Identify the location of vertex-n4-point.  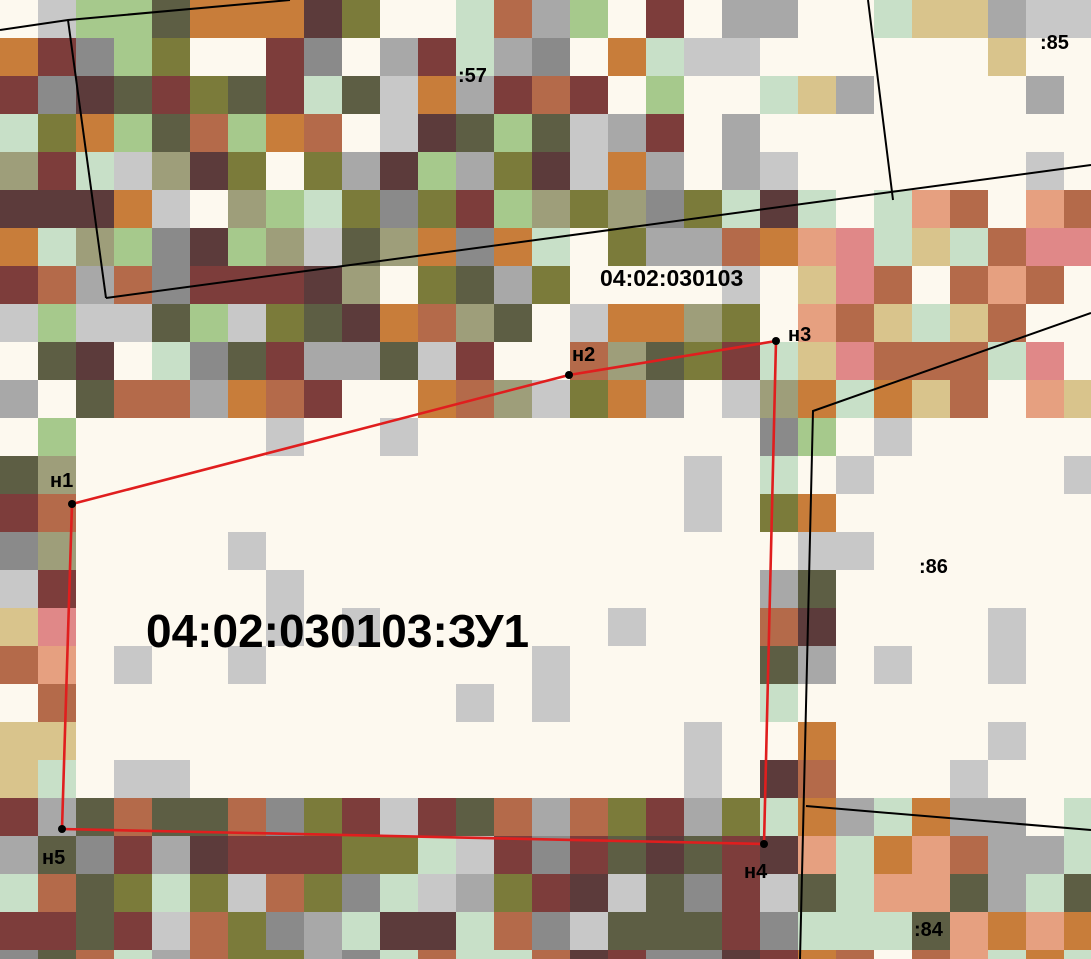
(764, 844).